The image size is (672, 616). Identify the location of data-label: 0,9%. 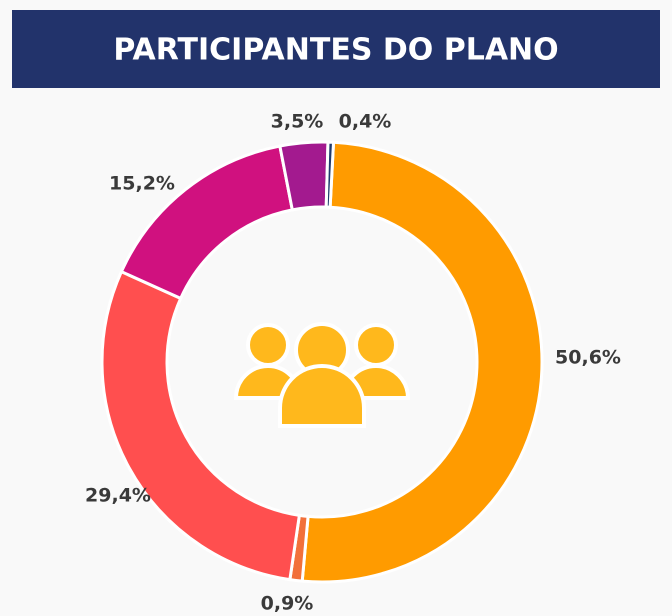
(287, 604).